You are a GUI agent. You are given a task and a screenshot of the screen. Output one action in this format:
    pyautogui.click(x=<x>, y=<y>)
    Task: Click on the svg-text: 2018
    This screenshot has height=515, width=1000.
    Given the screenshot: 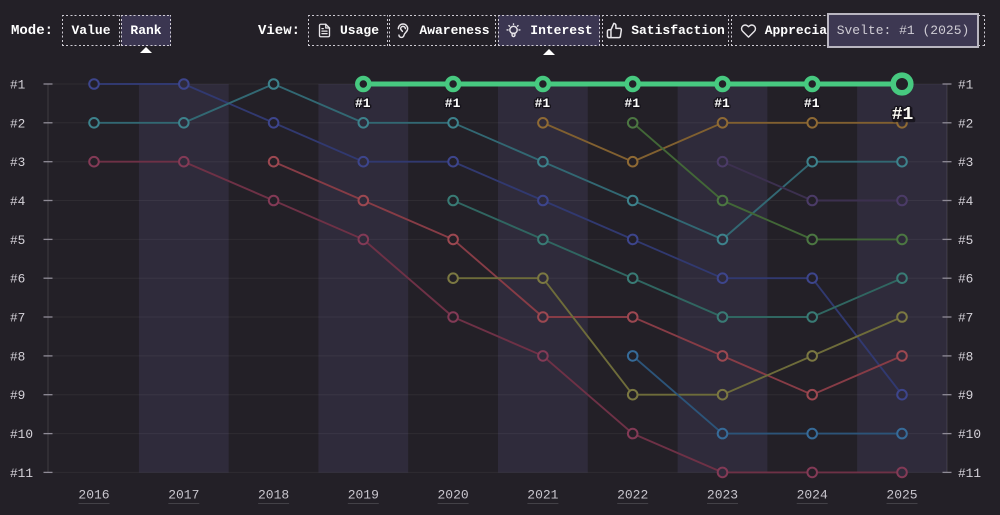 What is the action you would take?
    pyautogui.click(x=273, y=495)
    